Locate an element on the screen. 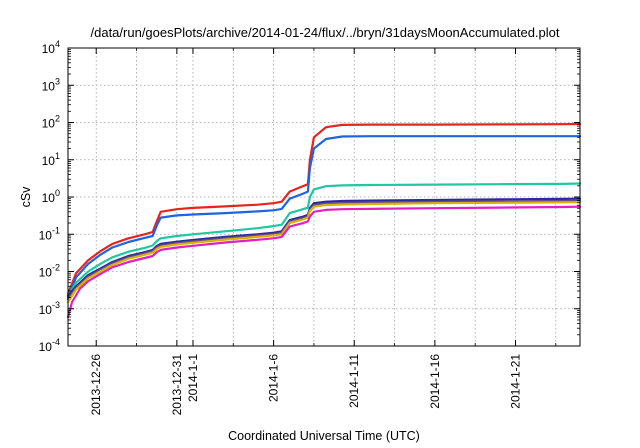 The image size is (640, 448). y-tick-label: 10⁻¹ is located at coordinates (49, 233).